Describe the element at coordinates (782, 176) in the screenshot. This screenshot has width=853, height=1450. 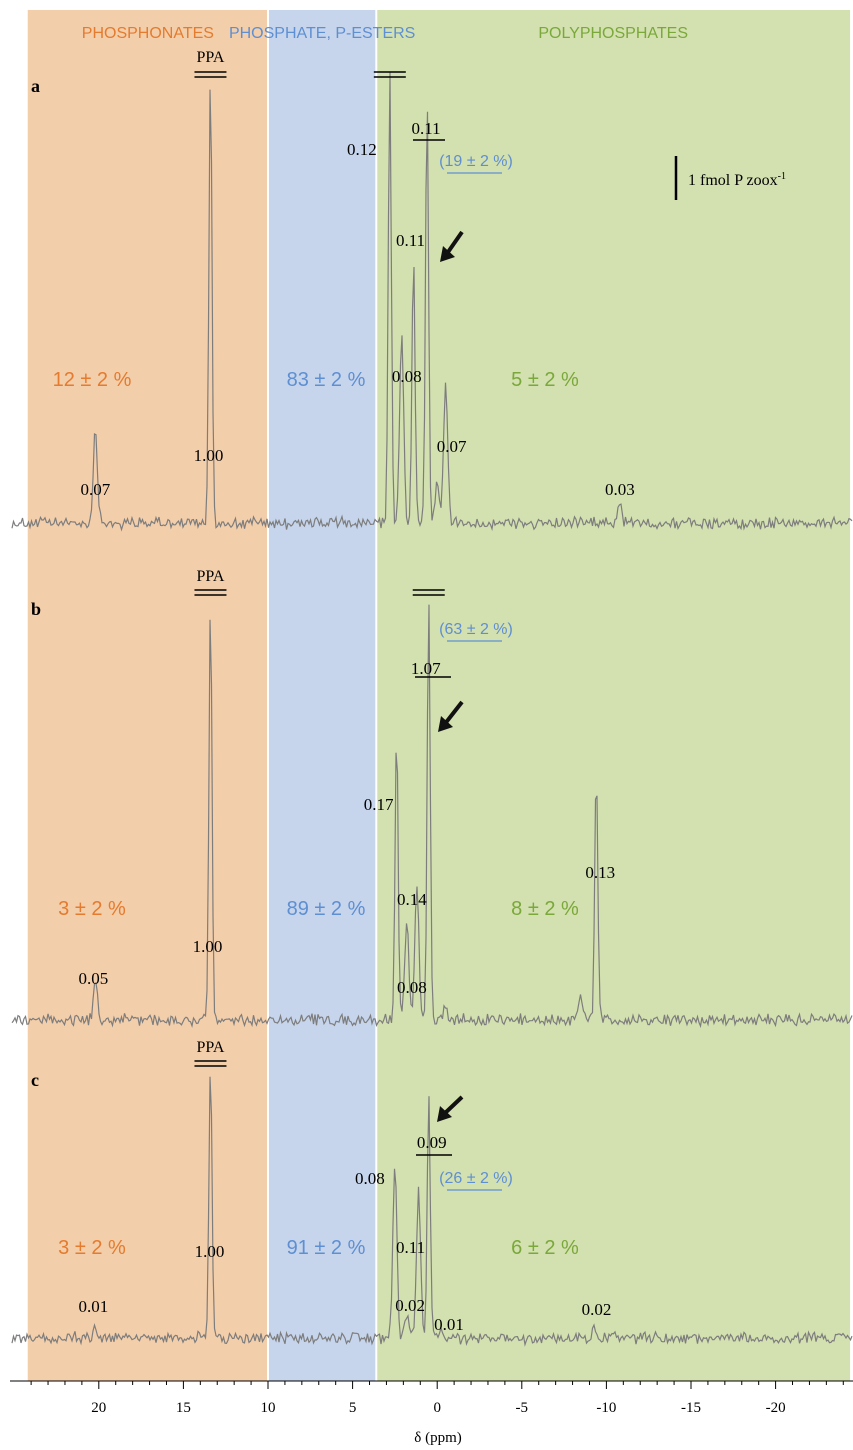
I see `scale-bar-superscript: -1` at that location.